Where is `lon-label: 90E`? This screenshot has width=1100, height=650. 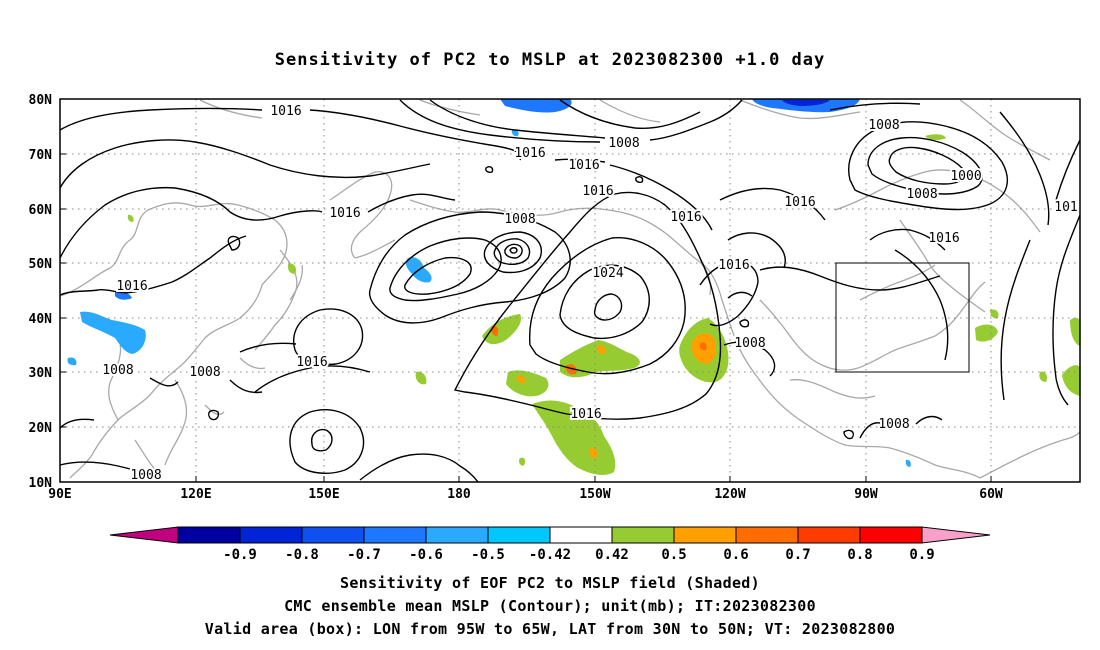
lon-label: 90E is located at coordinates (59, 494).